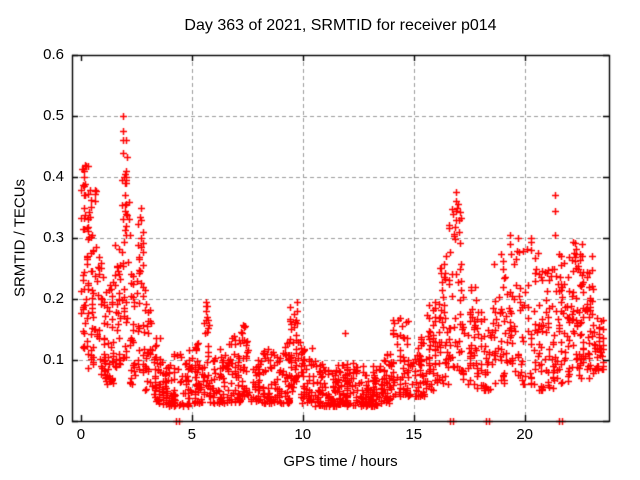  Describe the element at coordinates (414, 434) in the screenshot. I see `x-tick-label: 15` at that location.